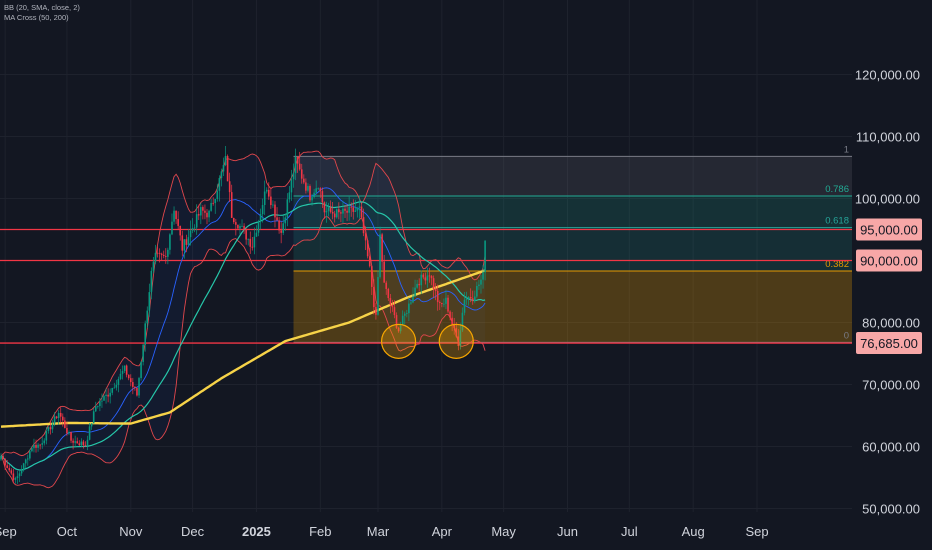  I want to click on time-axis-tick-label: Feb, so click(320, 531).